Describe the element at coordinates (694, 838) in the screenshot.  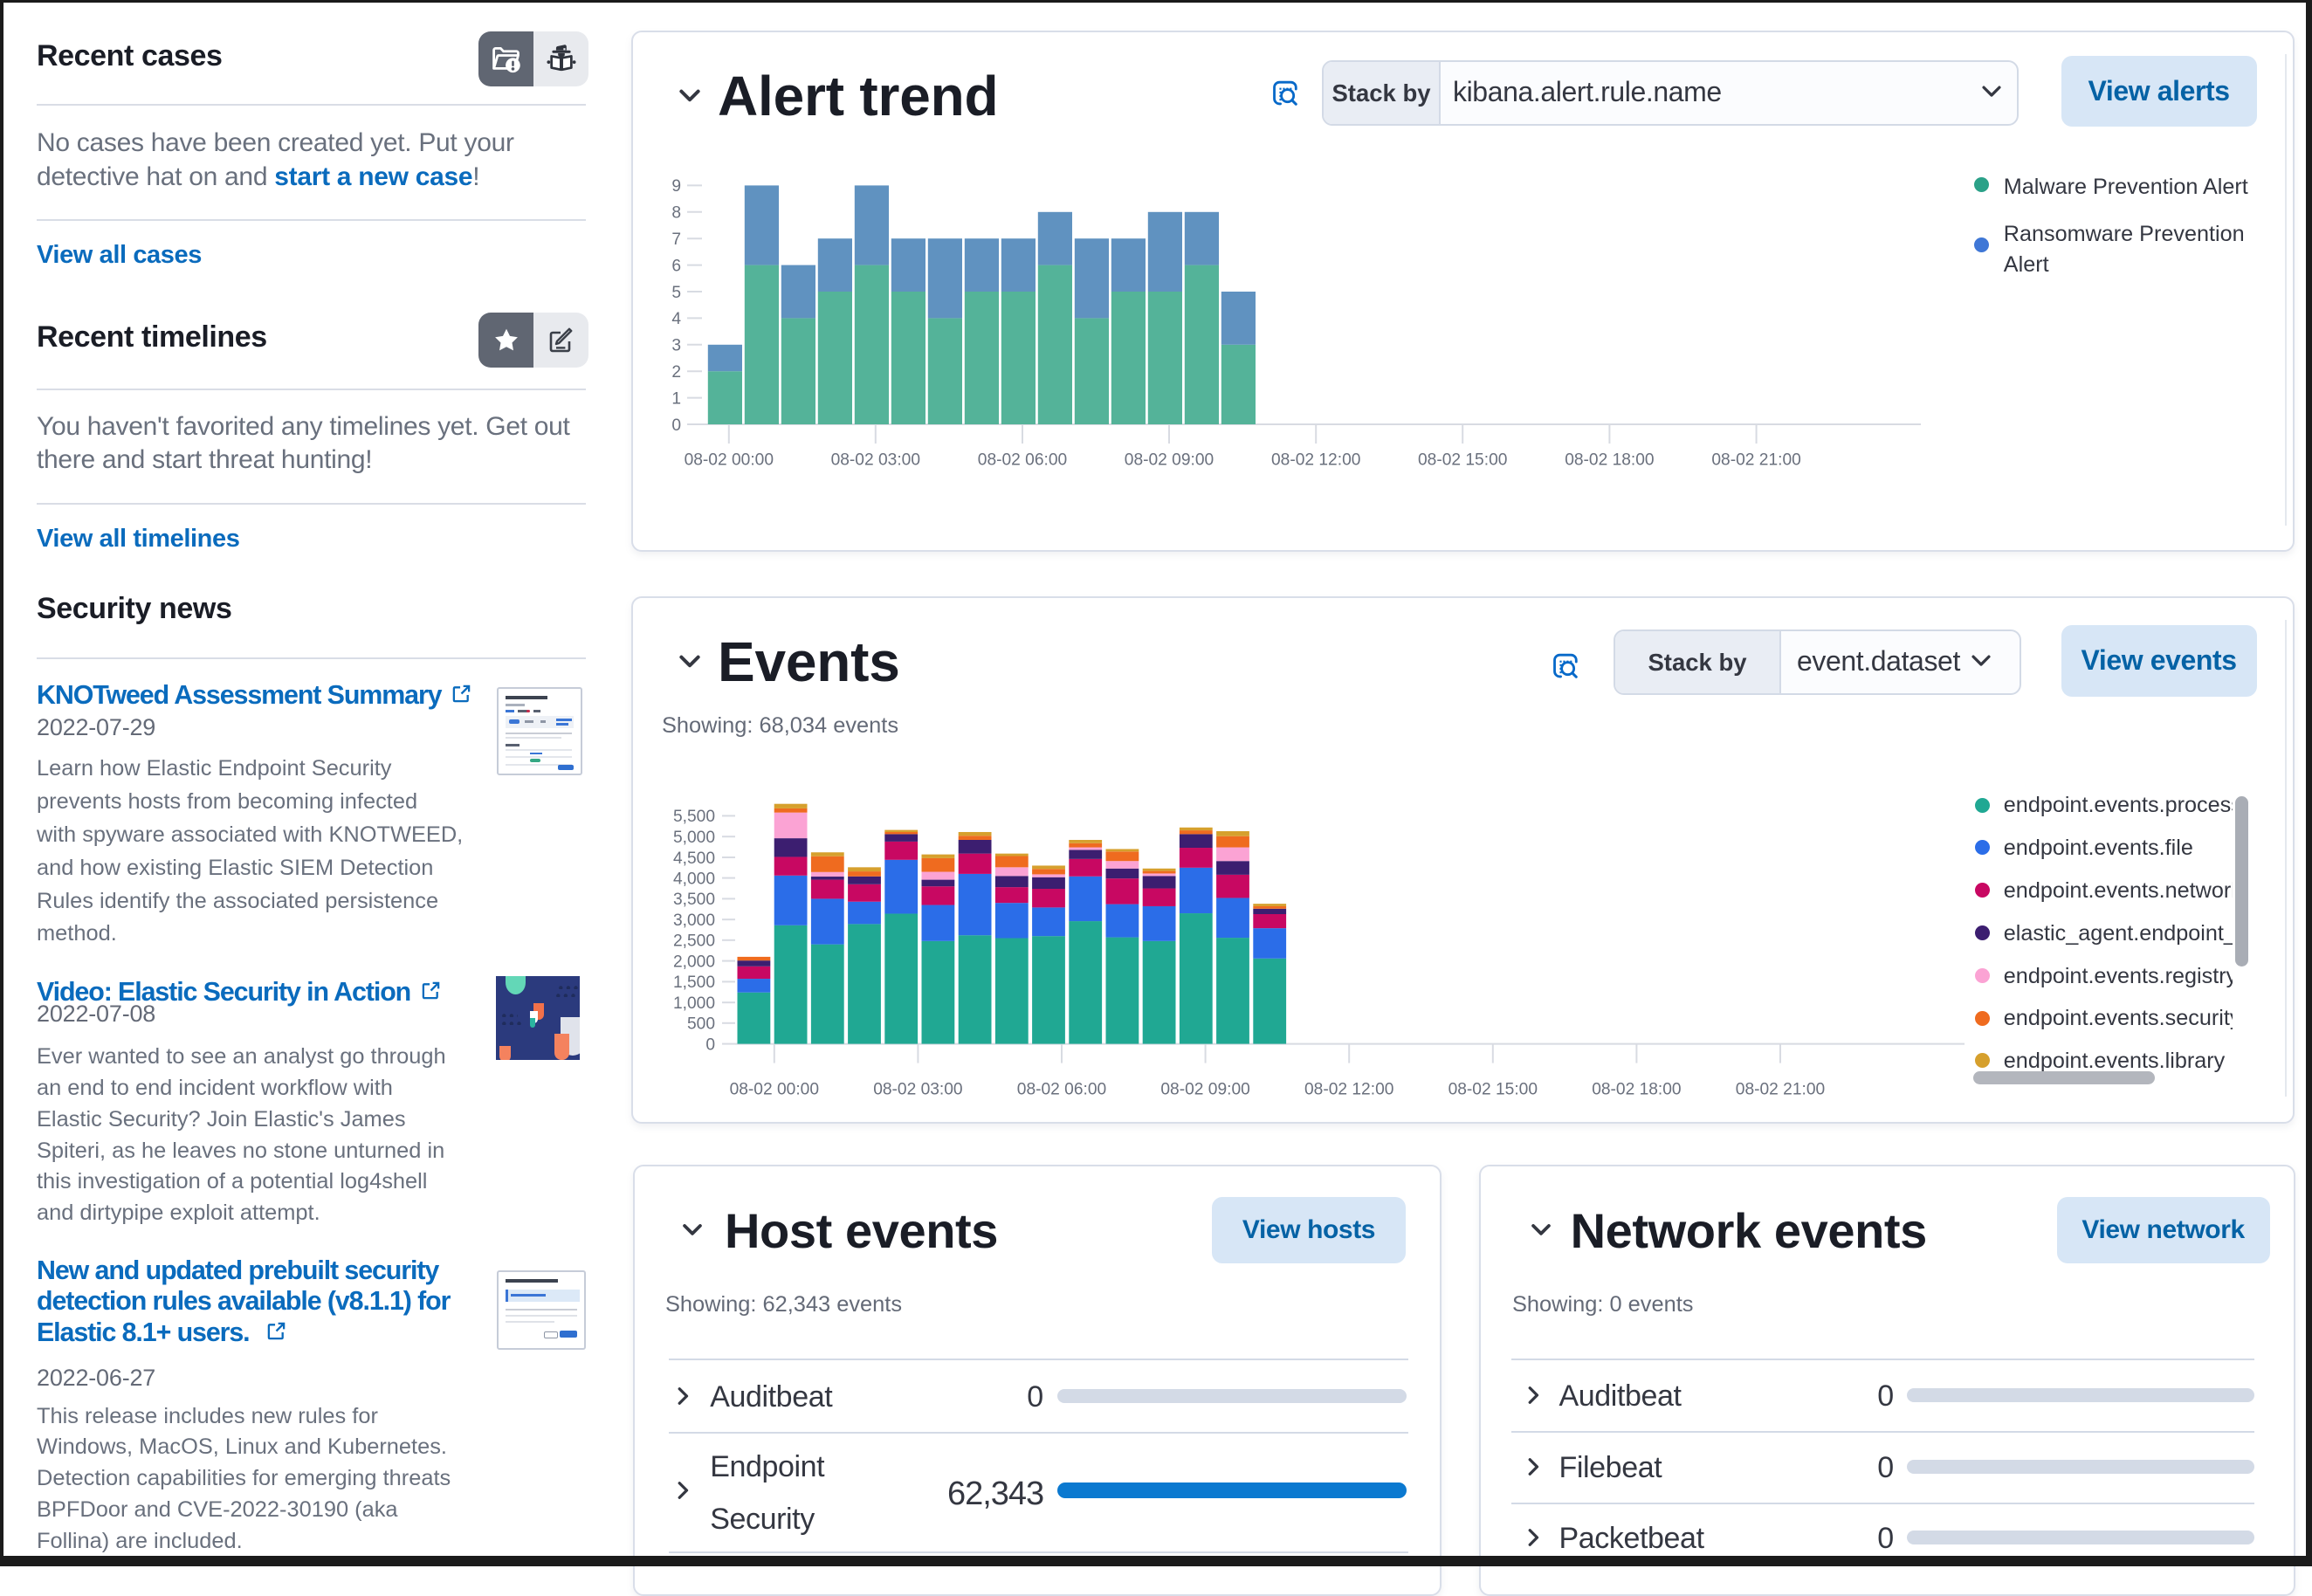
I see `svg-text: 5,000` at that location.